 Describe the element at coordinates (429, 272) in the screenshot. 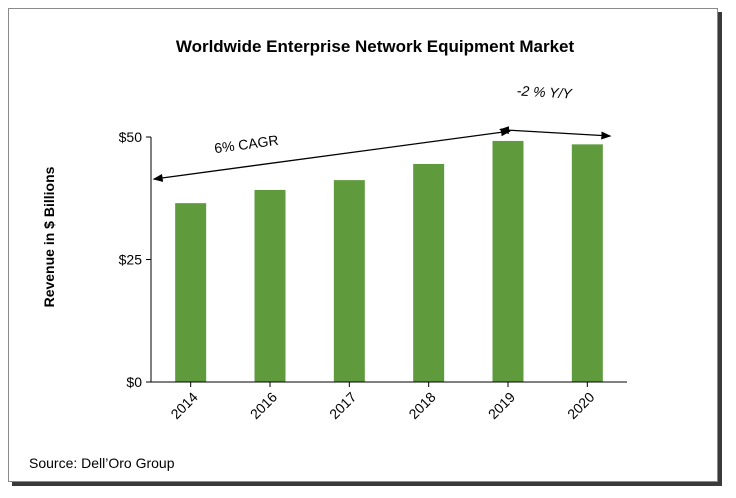

I see `bar-2018` at that location.